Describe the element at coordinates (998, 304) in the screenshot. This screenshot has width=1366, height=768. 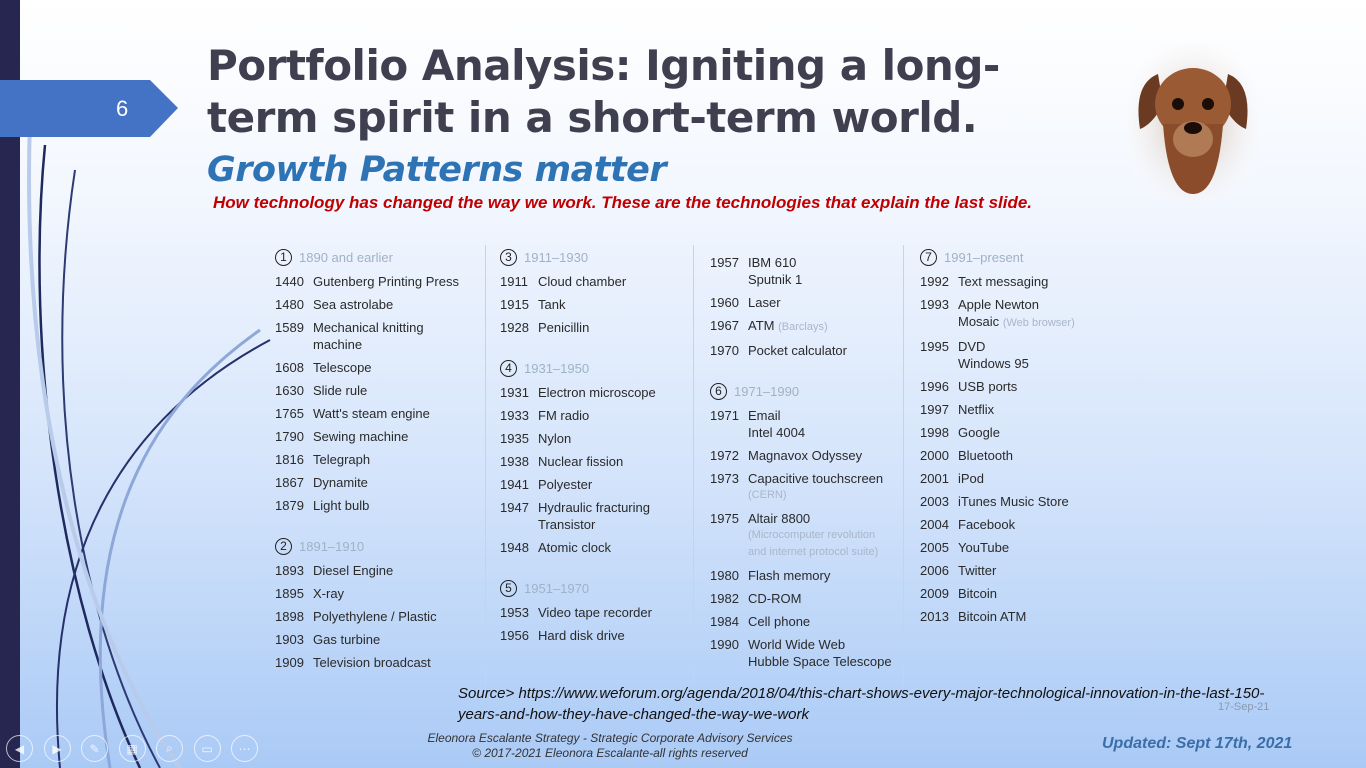
I see `item-technology: Apple Newton` at that location.